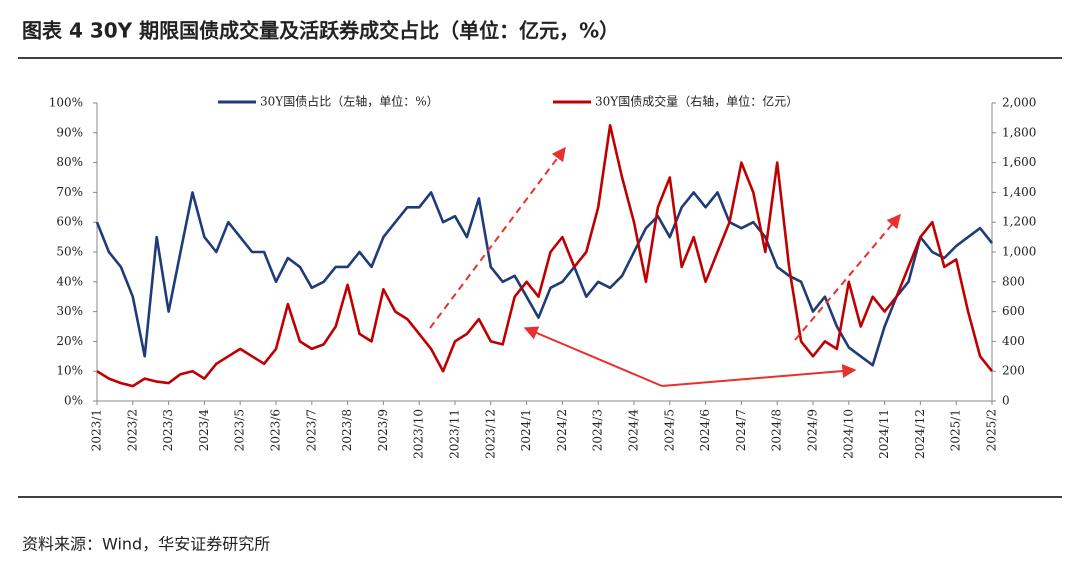 The width and height of the screenshot is (1080, 564). I want to click on x-tick-label: 2023/5, so click(240, 430).